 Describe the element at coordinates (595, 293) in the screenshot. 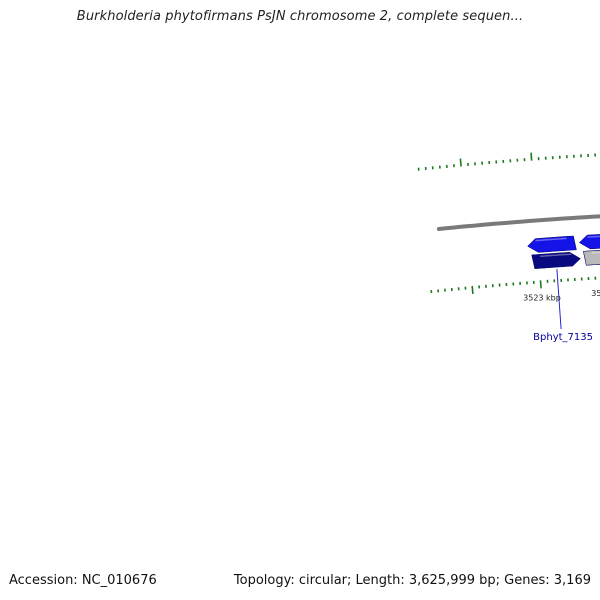

I see `scale-label: 3524 kbp` at that location.